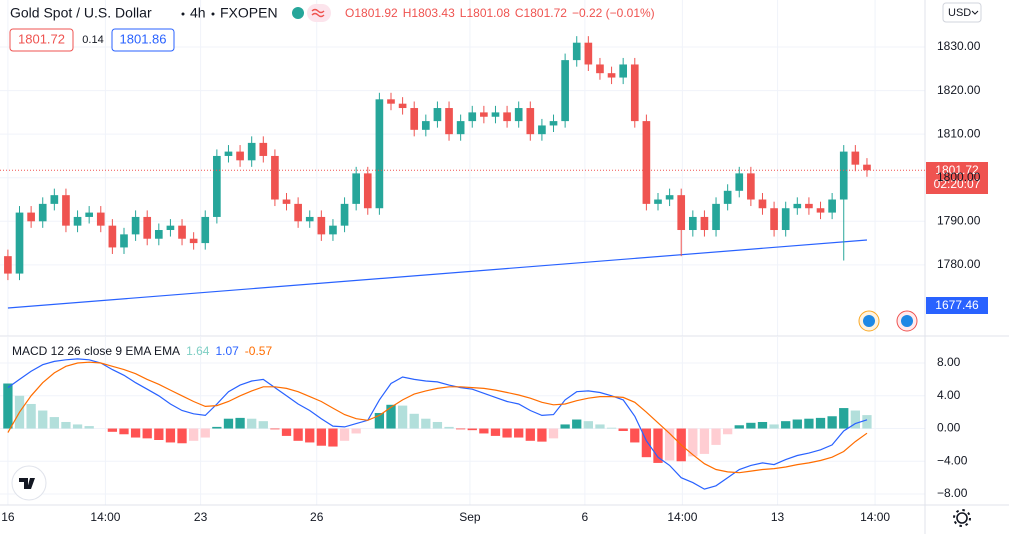 This screenshot has height=534, width=1009. What do you see at coordinates (317, 517) in the screenshot?
I see `x-tick-label: 26` at bounding box center [317, 517].